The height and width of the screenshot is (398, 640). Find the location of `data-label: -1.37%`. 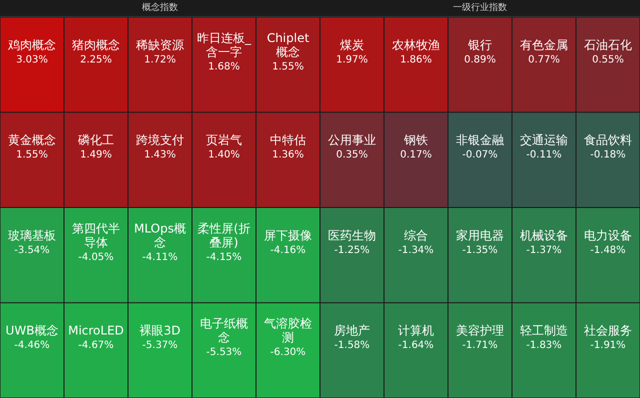

data-label: -1.37% is located at coordinates (544, 250).